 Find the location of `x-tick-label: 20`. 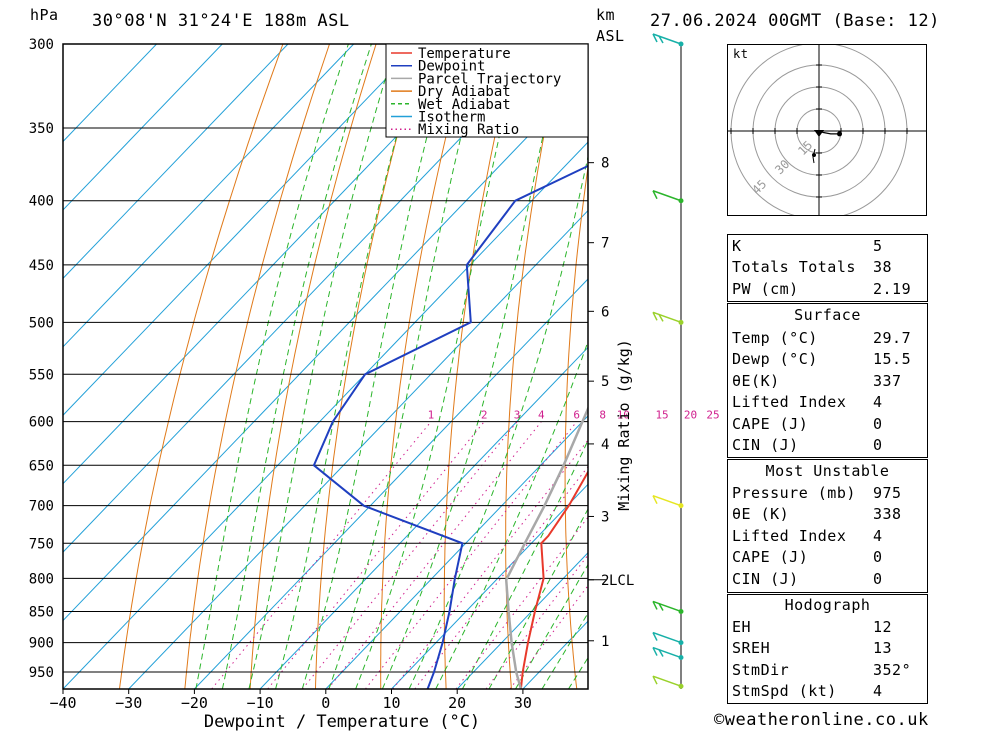

x-tick-label: 20 is located at coordinates (457, 703).